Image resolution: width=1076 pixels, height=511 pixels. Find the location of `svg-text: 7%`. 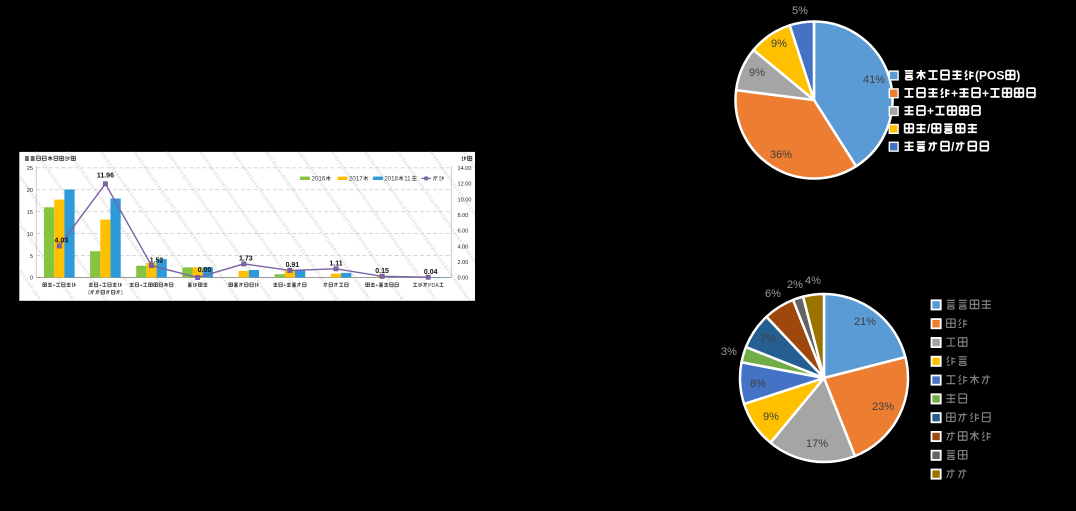

svg-text: 7% is located at coordinates (768, 339).